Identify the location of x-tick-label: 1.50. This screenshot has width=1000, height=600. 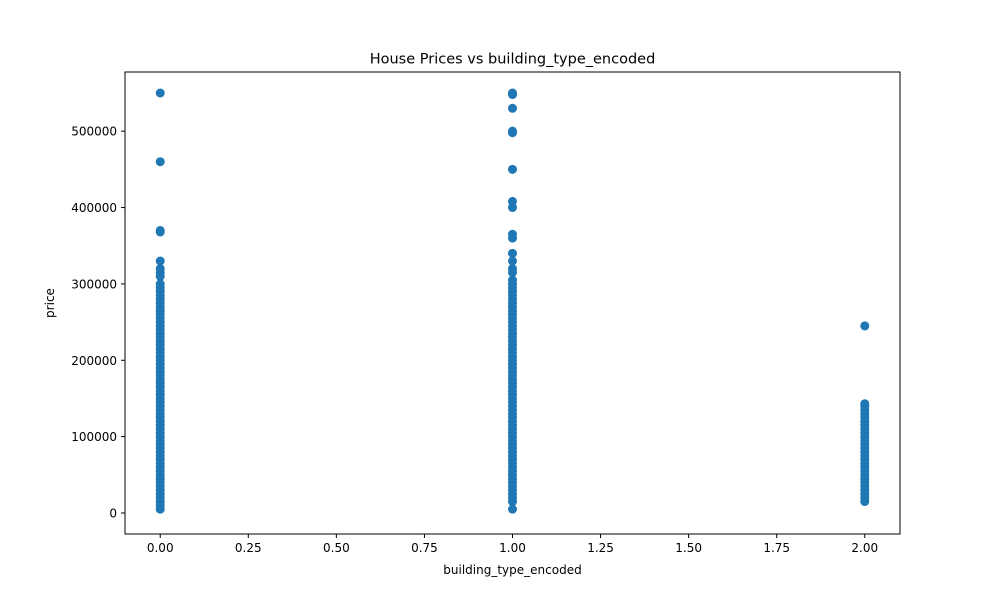
(688, 548).